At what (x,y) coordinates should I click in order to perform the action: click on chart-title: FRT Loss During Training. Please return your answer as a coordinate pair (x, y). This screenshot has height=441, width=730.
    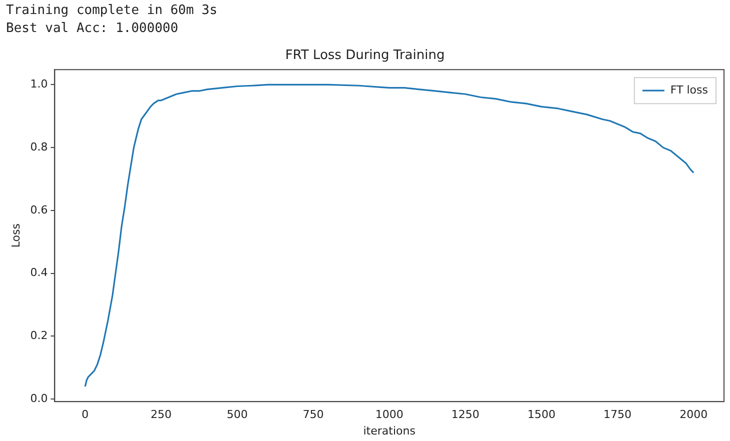
    Looking at the image, I should click on (365, 56).